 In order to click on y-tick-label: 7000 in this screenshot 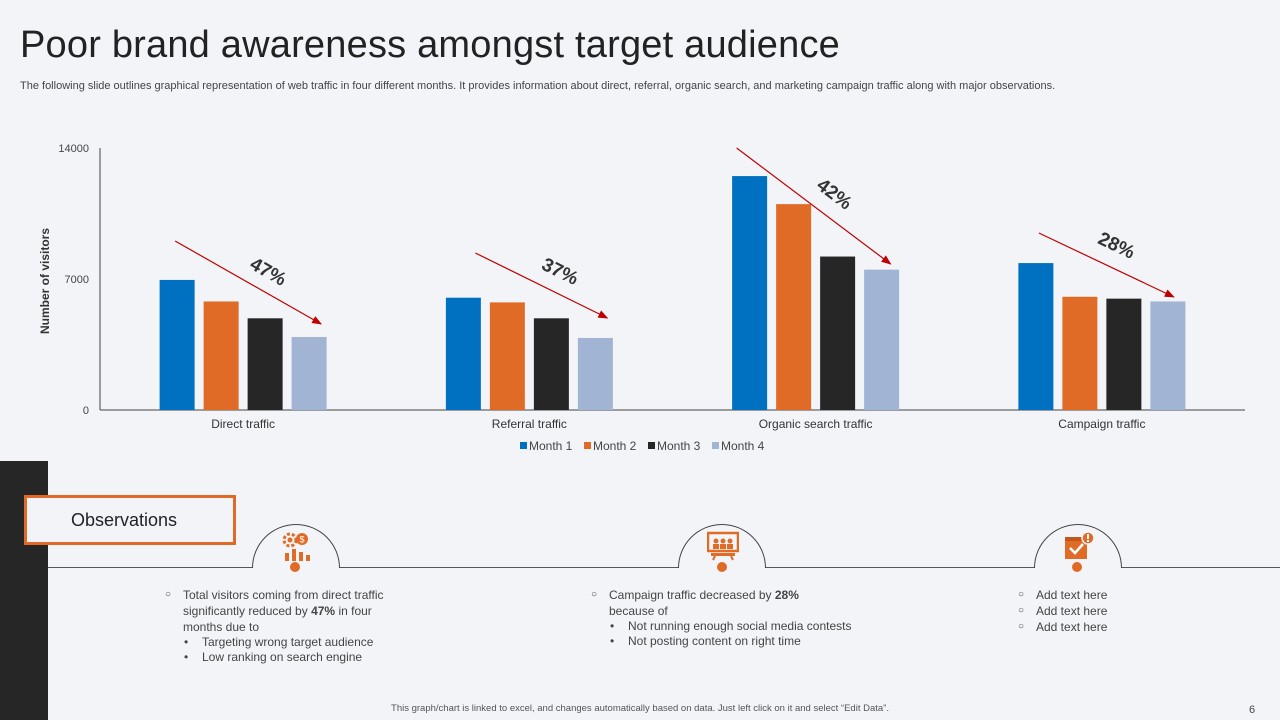, I will do `click(77, 280)`.